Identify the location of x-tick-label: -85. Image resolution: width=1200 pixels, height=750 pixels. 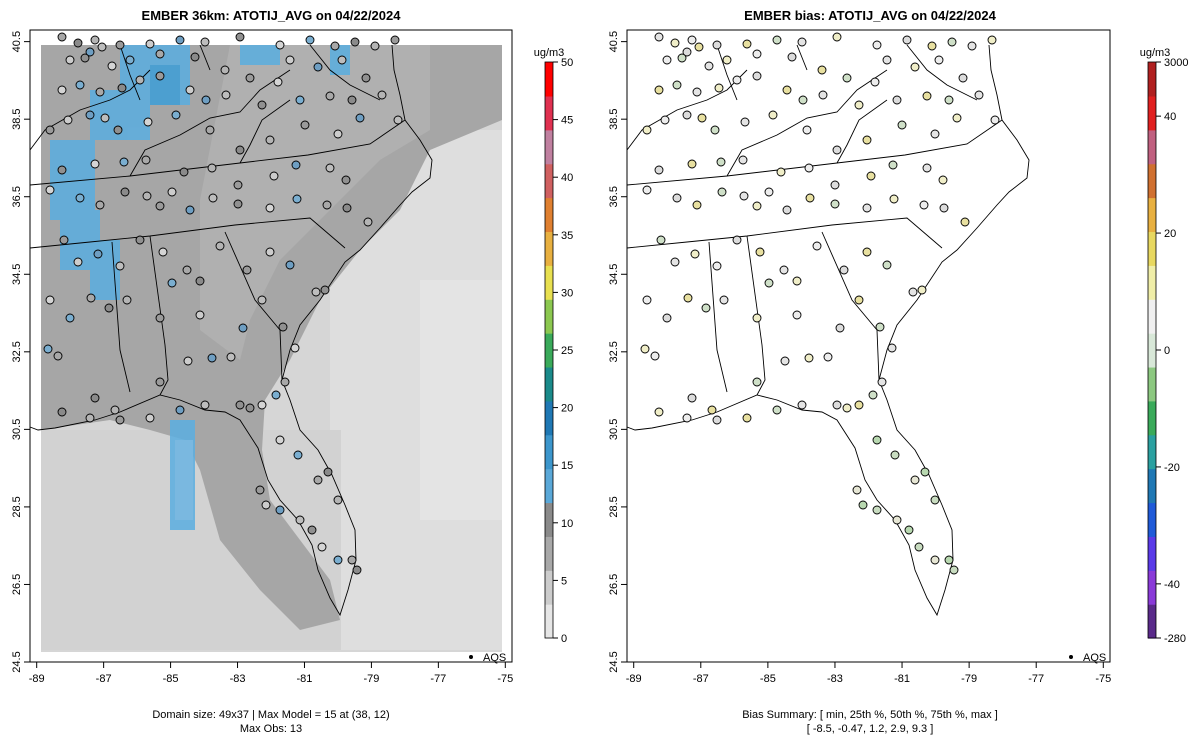
(171, 679).